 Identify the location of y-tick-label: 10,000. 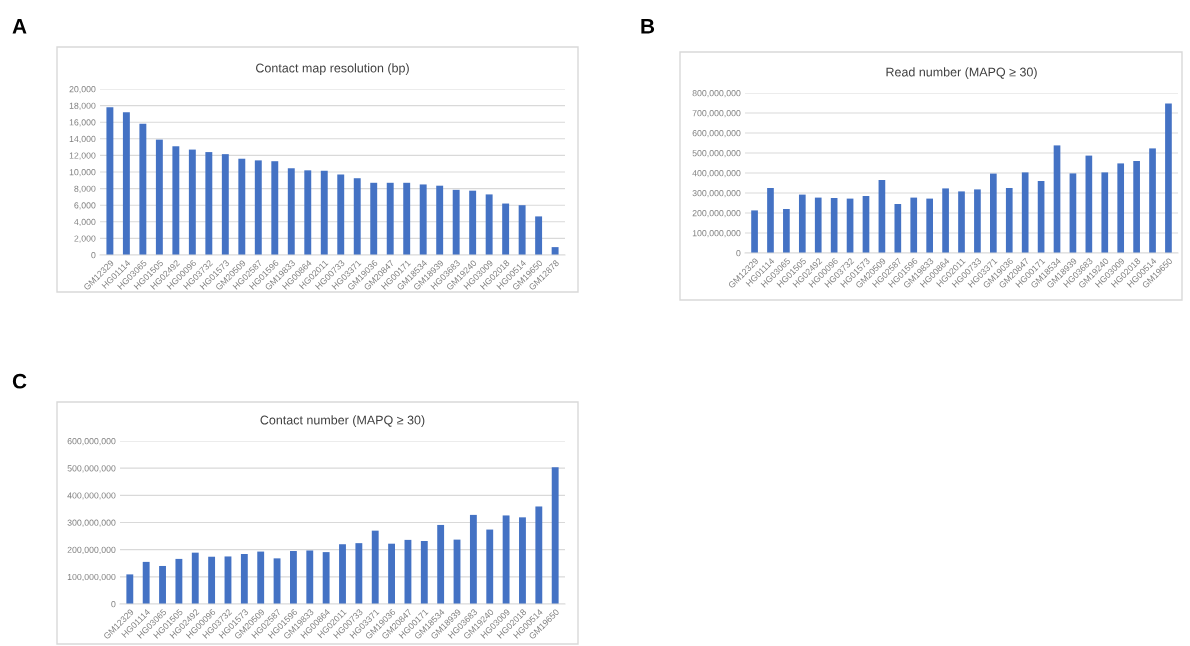
(82, 173).